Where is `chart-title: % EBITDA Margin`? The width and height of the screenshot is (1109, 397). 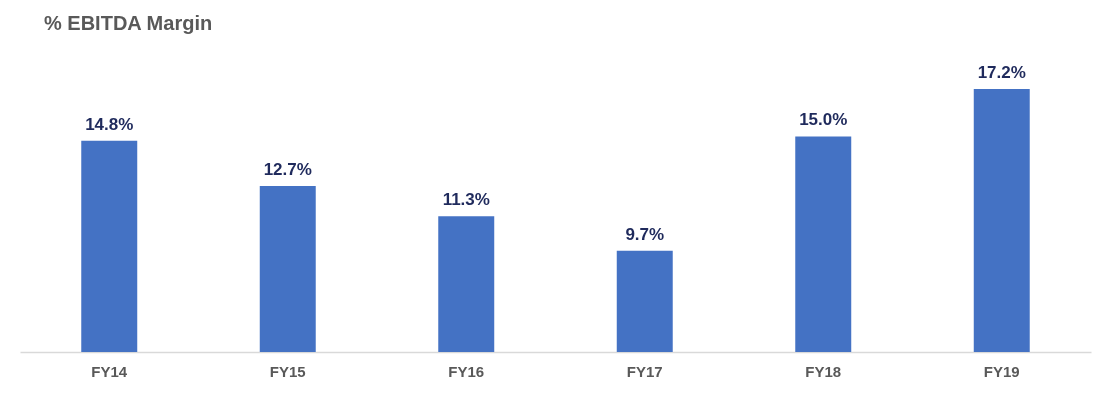 chart-title: % EBITDA Margin is located at coordinates (128, 23).